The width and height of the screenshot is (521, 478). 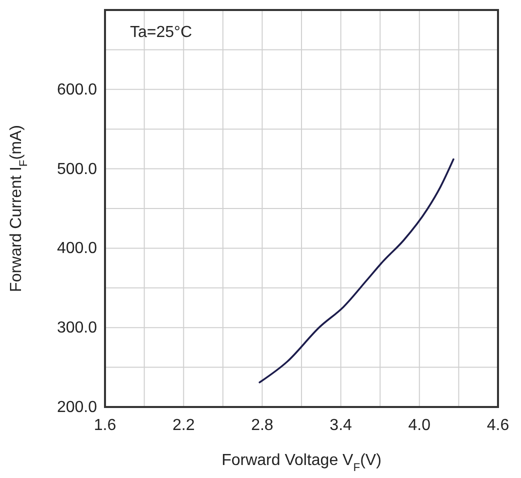 I want to click on y-tick-label: 300.0, so click(x=77, y=328).